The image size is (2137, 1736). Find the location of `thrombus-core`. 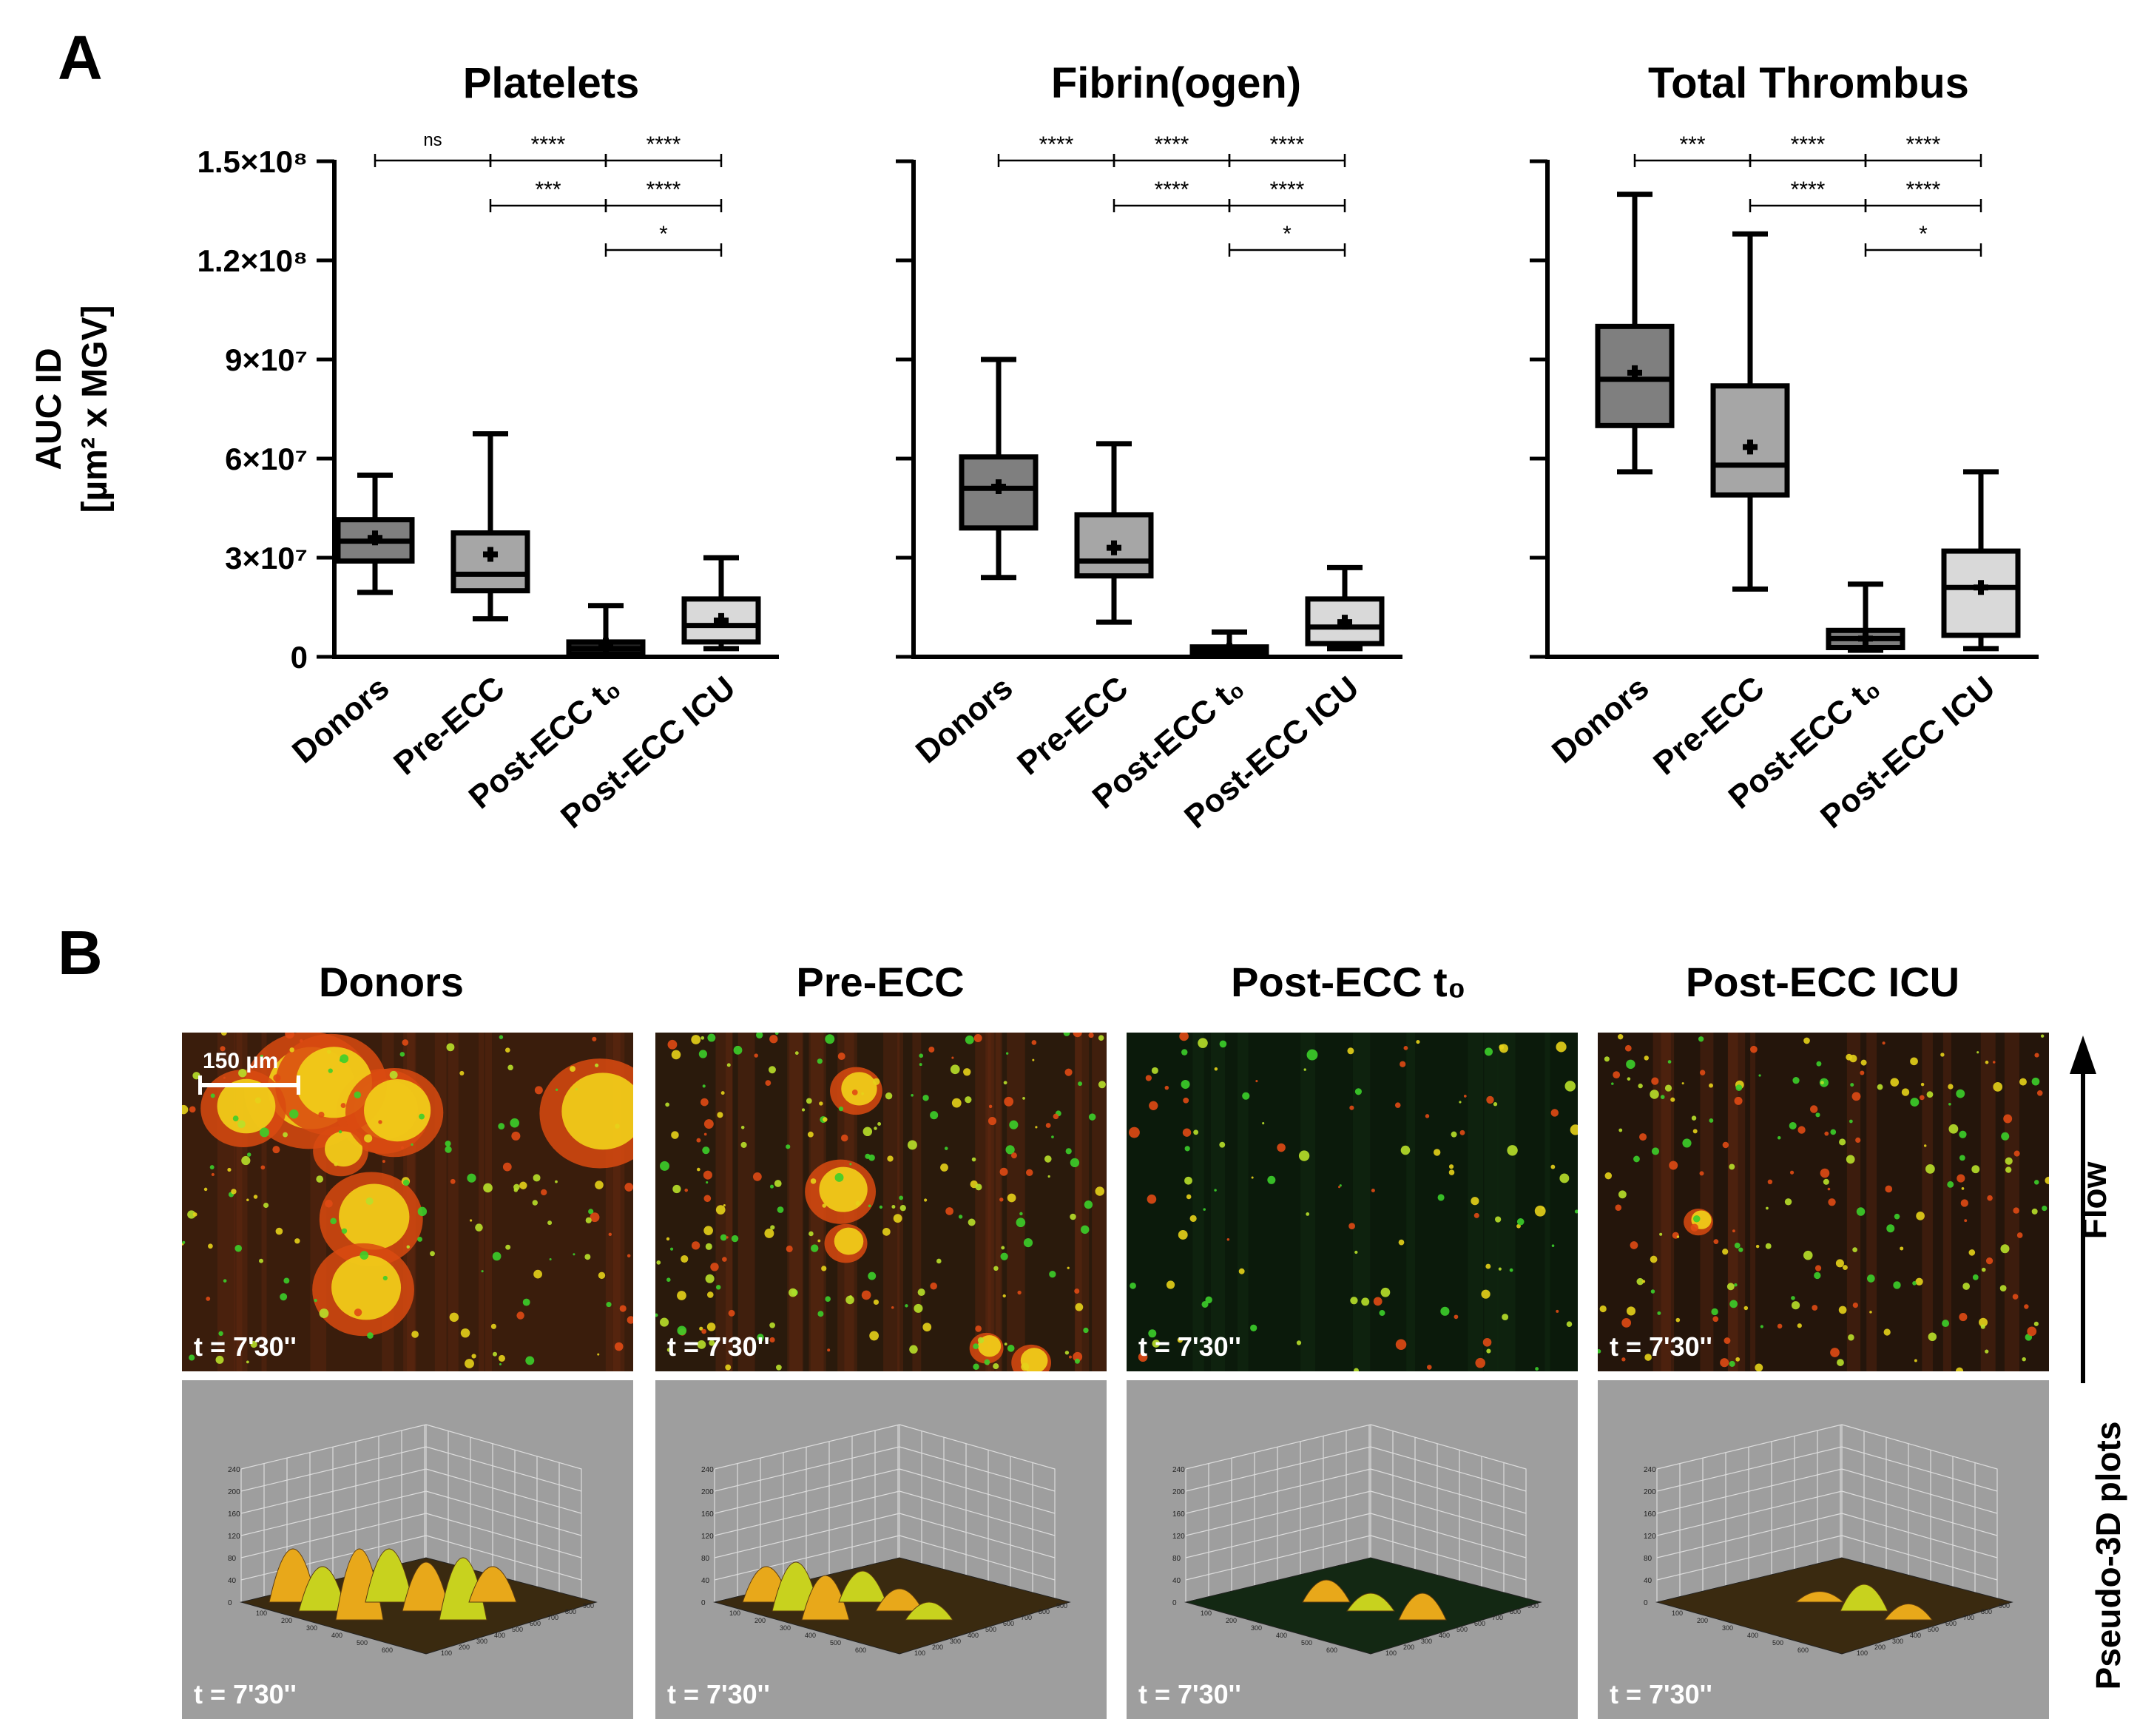

thrombus-core is located at coordinates (344, 1149).